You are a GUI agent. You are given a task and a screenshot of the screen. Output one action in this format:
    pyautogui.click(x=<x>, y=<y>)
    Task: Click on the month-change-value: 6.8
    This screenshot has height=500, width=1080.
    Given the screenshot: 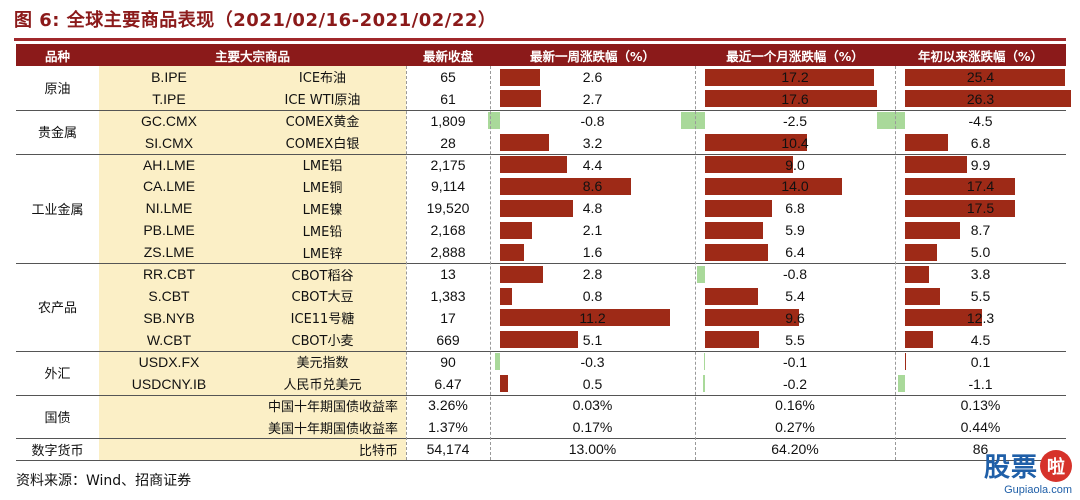 What is the action you would take?
    pyautogui.click(x=795, y=208)
    